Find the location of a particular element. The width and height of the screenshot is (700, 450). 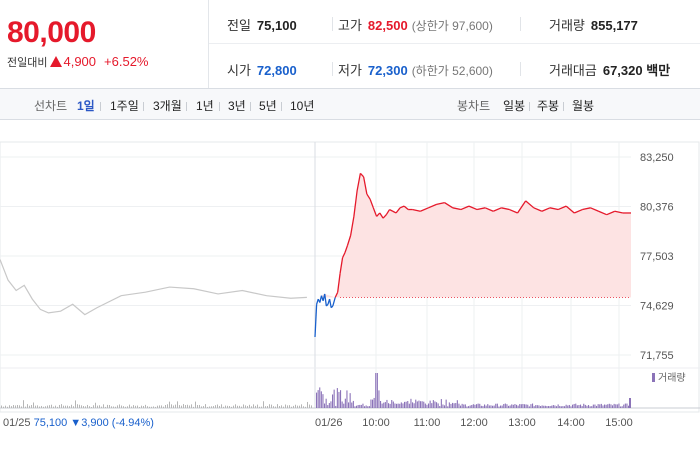

tab-daily-candle: 일봉 is located at coordinates (514, 106).